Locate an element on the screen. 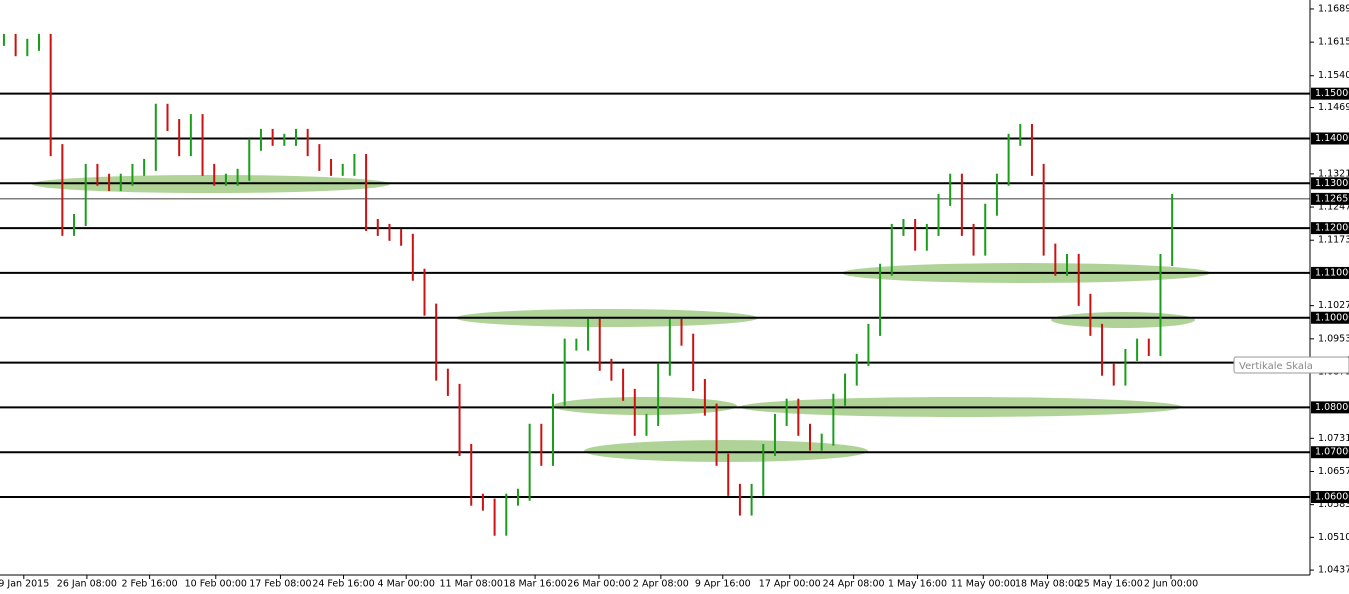 The image size is (1349, 594). x-tick-label: 26 Jan 08:00 is located at coordinates (87, 584).